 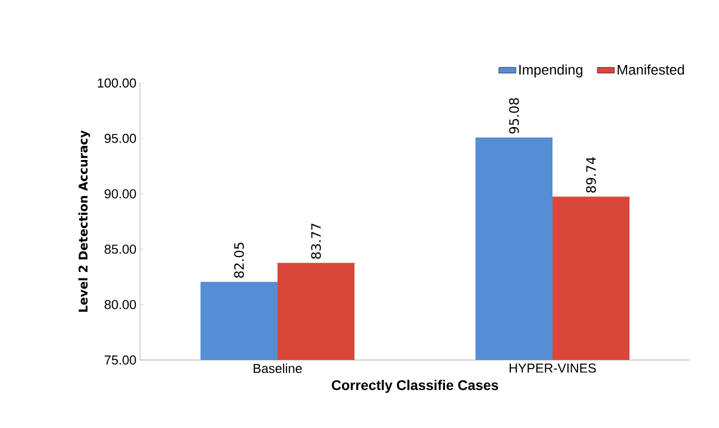 I want to click on data-label: 95.08, so click(x=514, y=116).